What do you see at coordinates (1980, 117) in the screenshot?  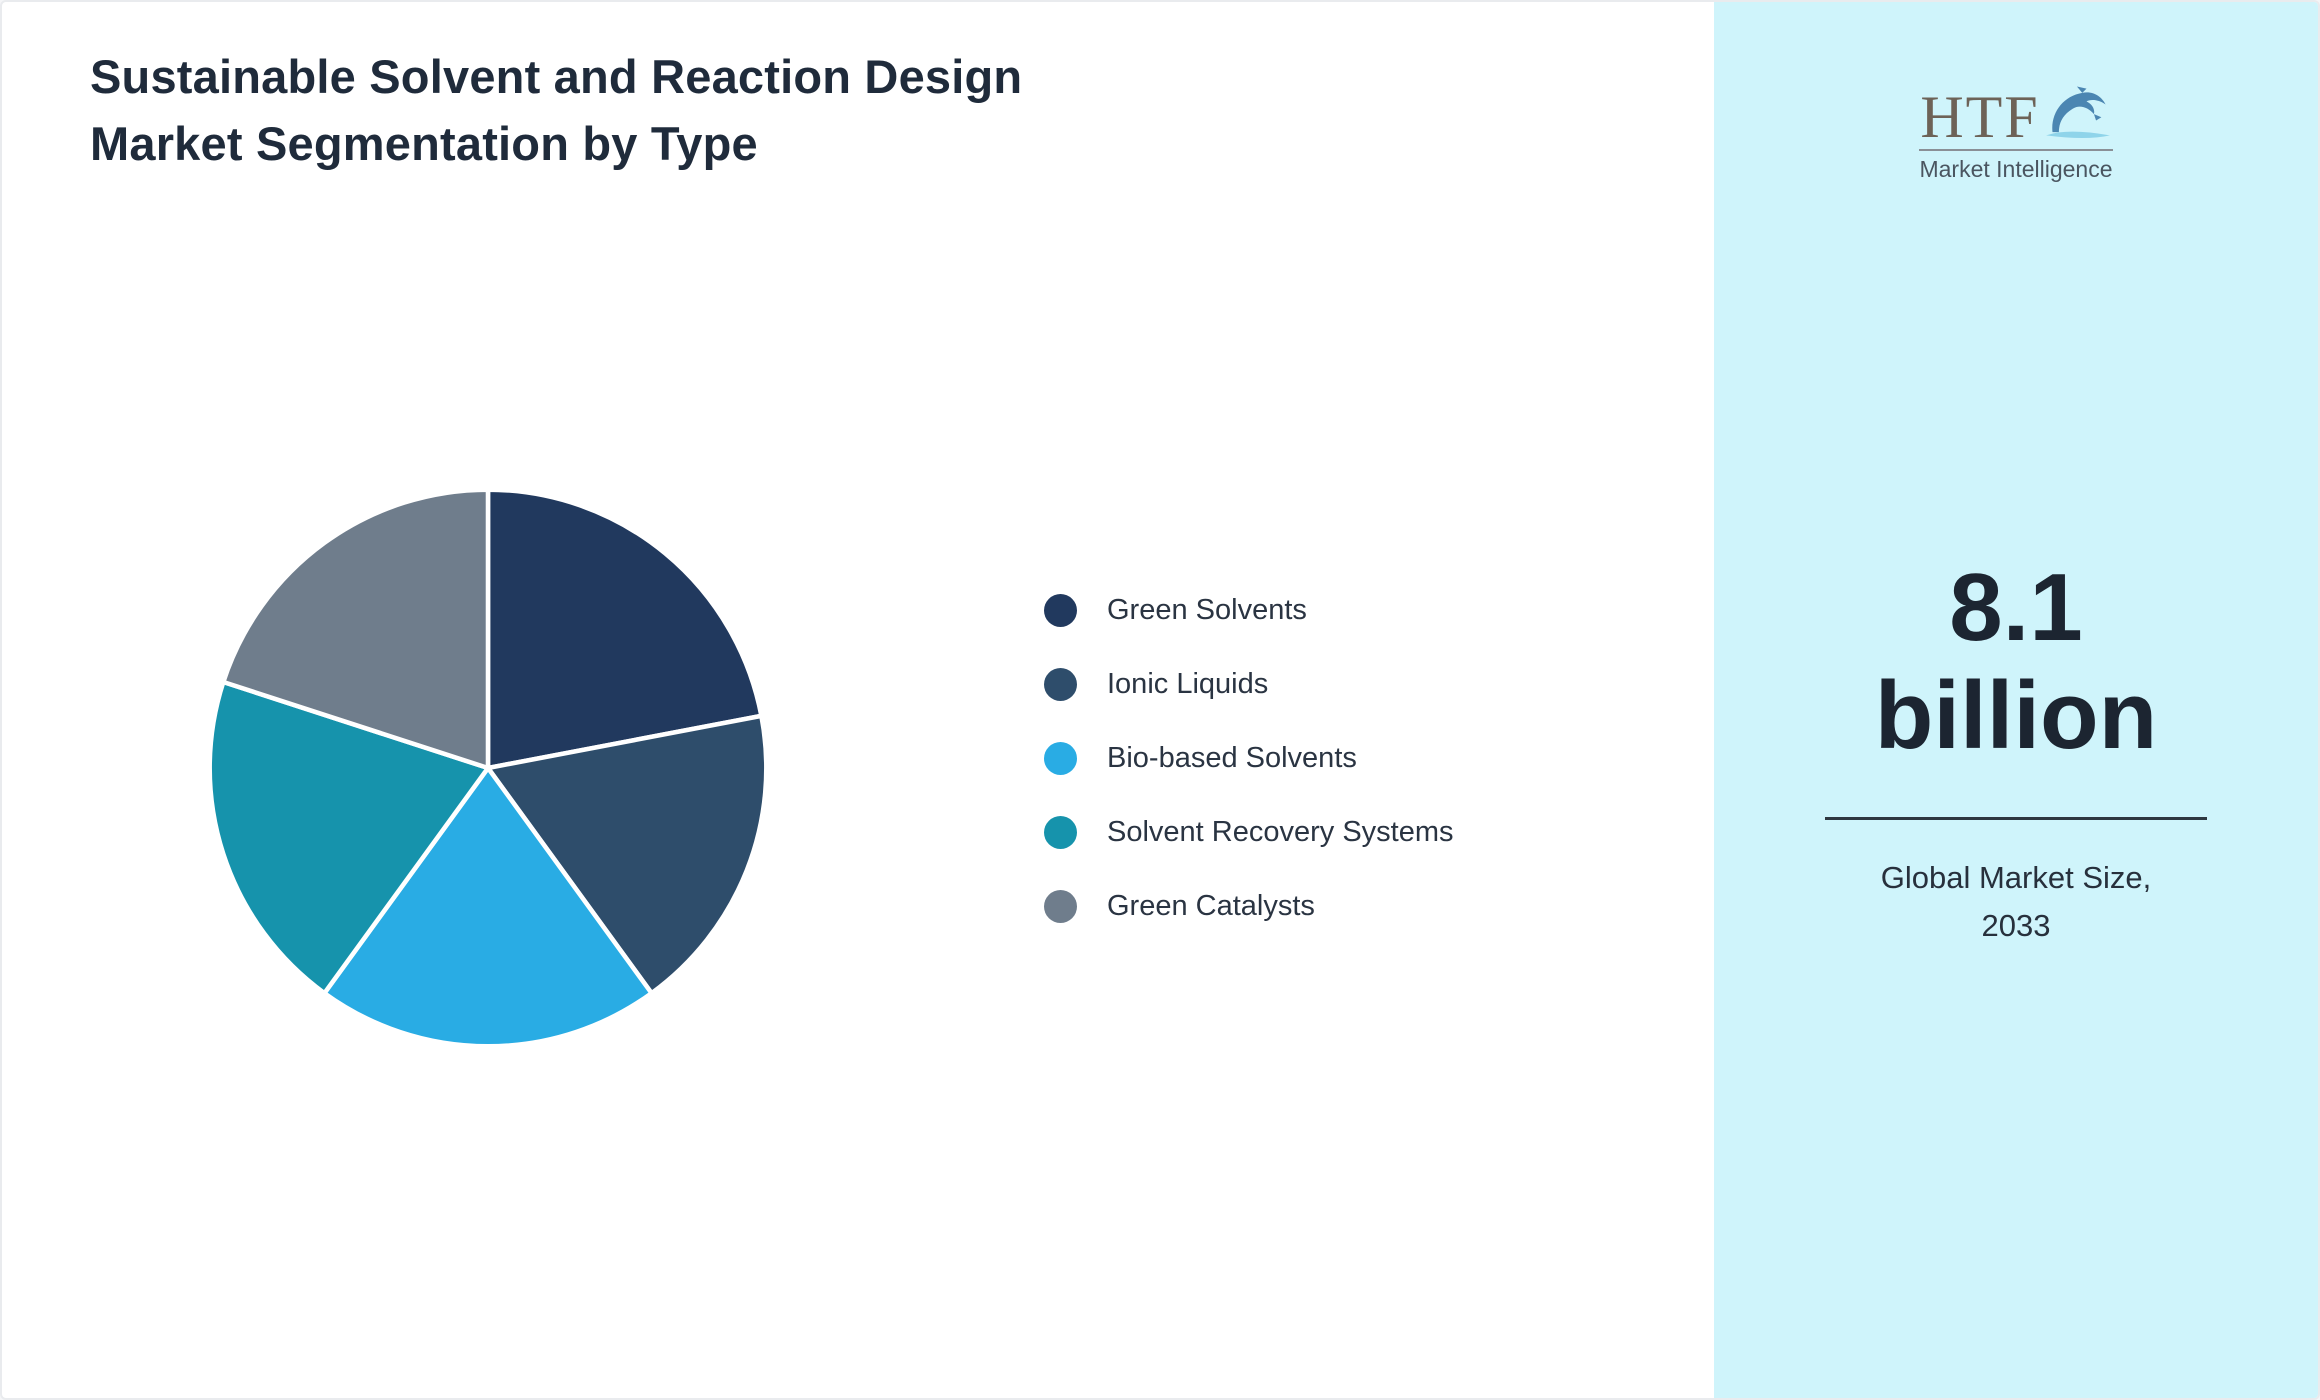 I see `logo-text: HTF` at bounding box center [1980, 117].